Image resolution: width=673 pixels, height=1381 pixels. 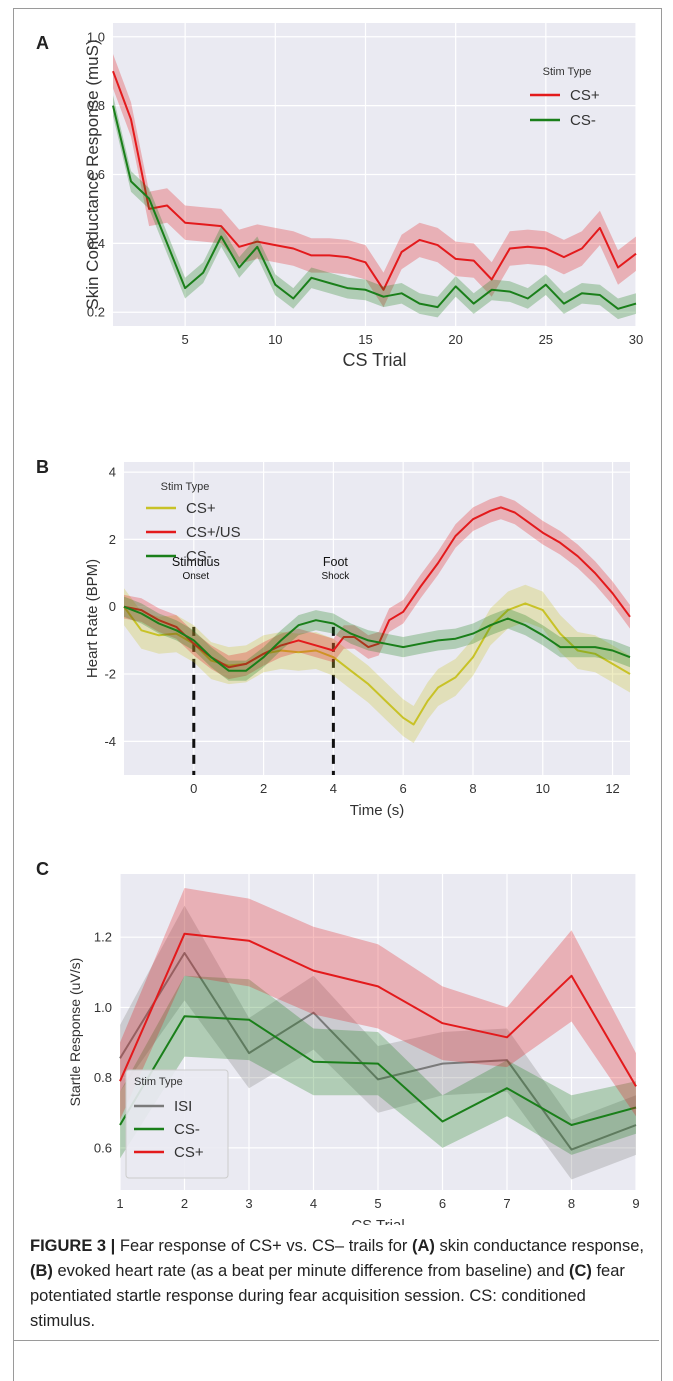 I want to click on figure-bottom-rule, so click(x=336, y=1340).